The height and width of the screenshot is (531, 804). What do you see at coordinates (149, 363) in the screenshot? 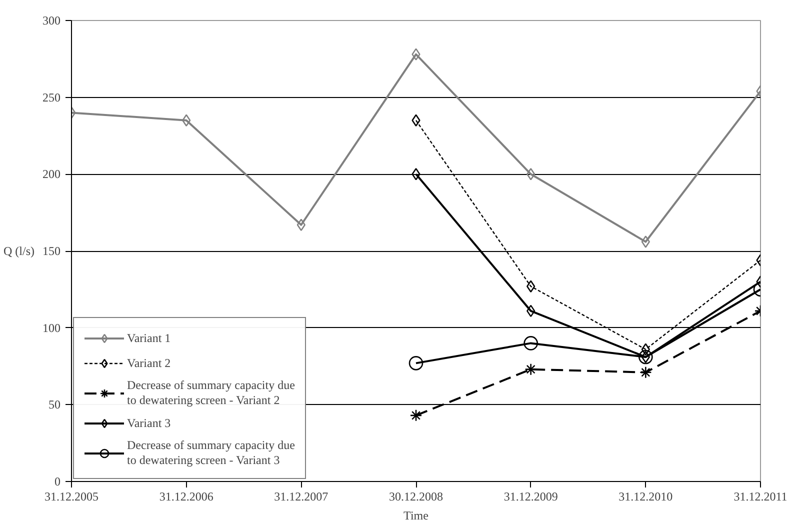
I see `legend-label: Variant 2` at bounding box center [149, 363].